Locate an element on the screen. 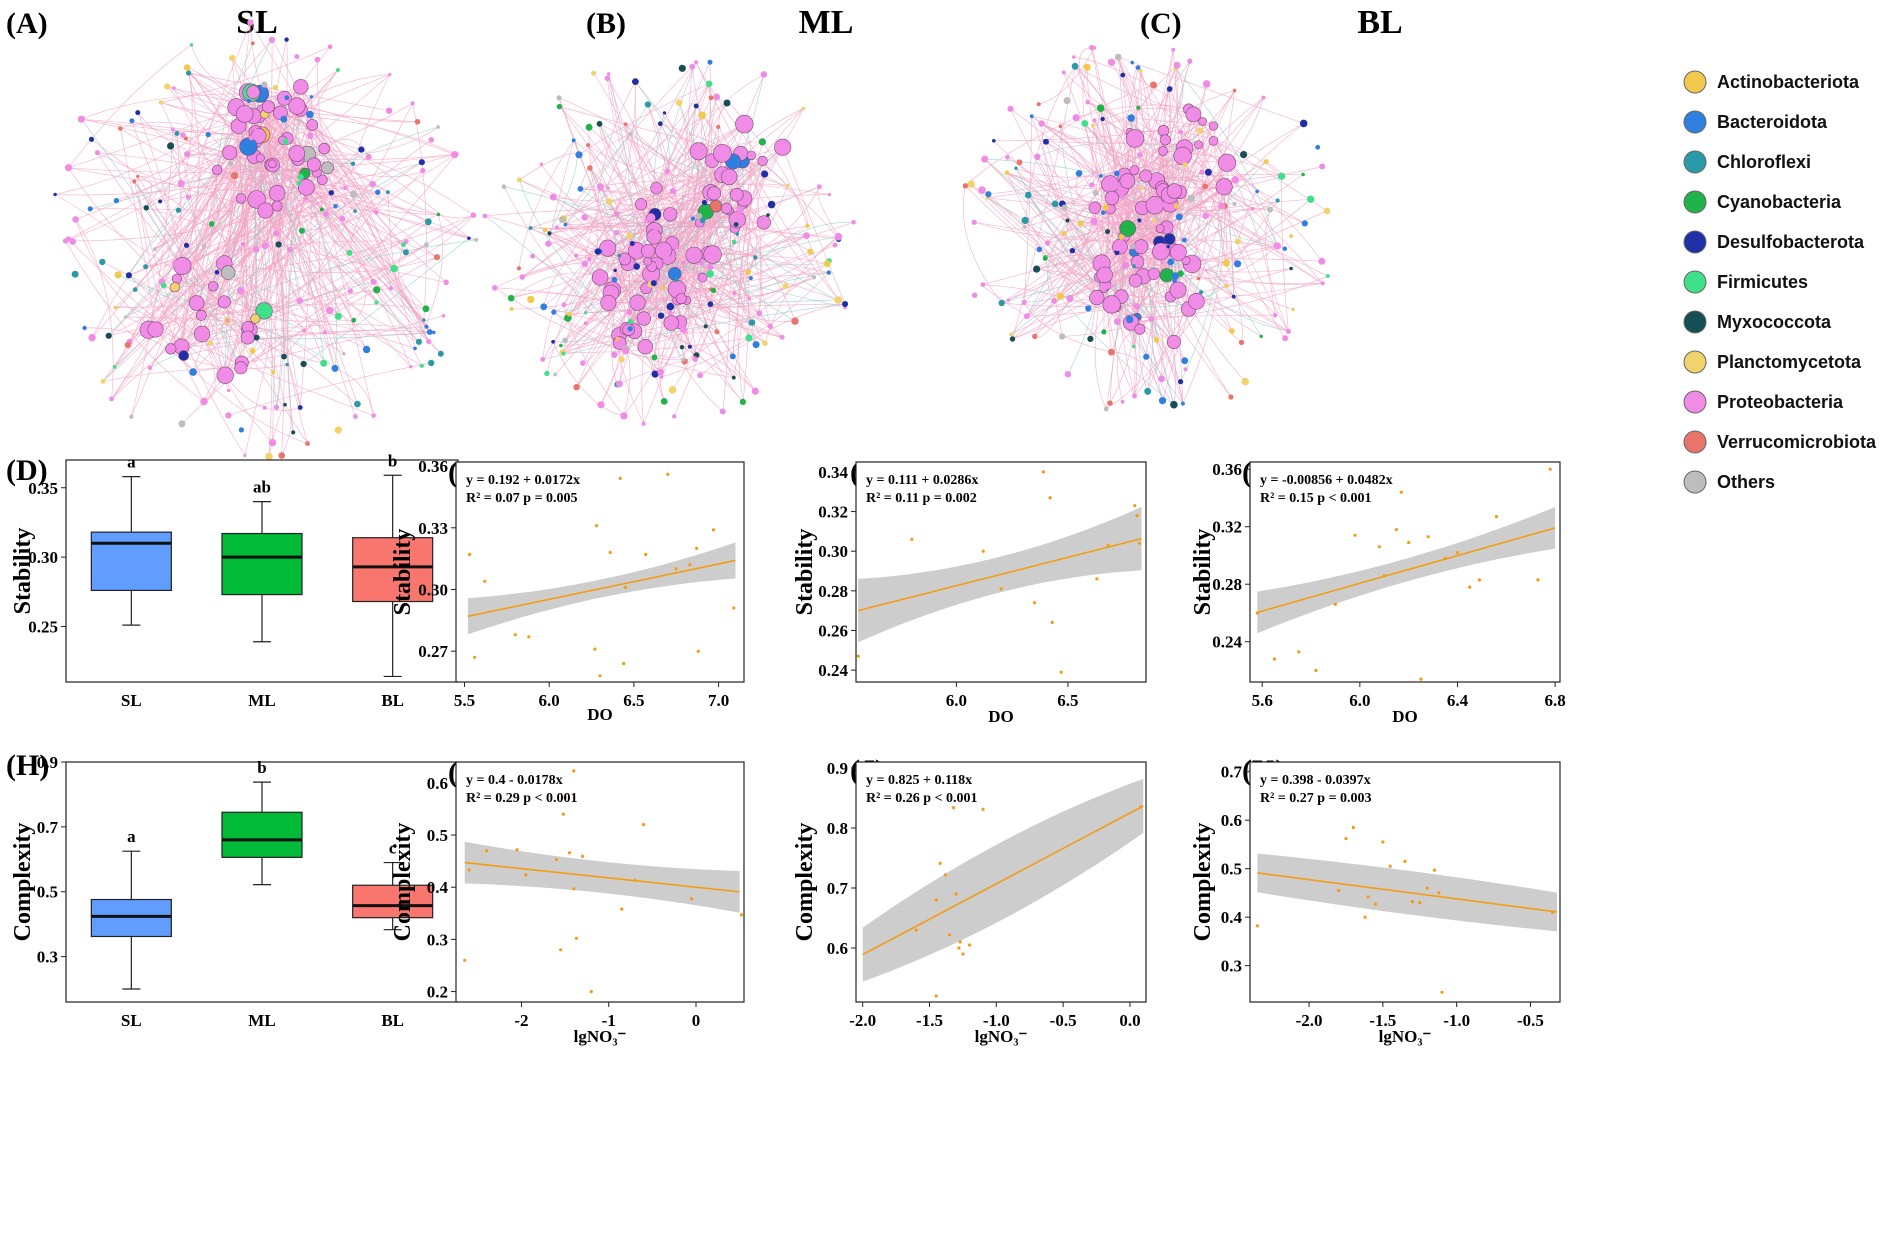 The image size is (1896, 1252). regression-stats: R² = 0.07 p = 0.005 is located at coordinates (522, 498).